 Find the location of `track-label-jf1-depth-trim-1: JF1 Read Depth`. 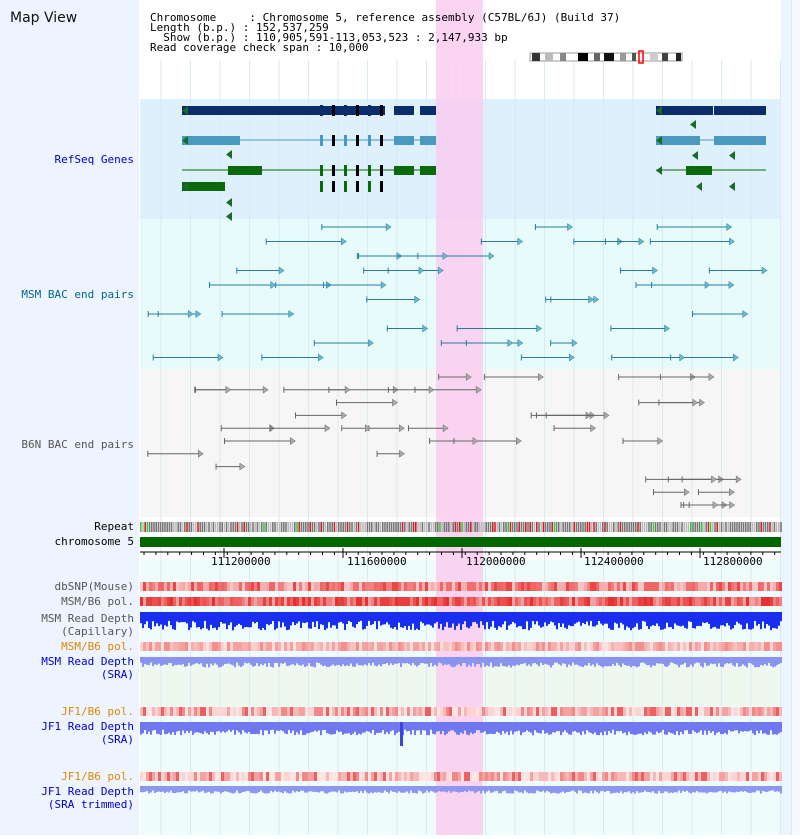

track-label-jf1-depth-trim-1: JF1 Read Depth is located at coordinates (87, 791).